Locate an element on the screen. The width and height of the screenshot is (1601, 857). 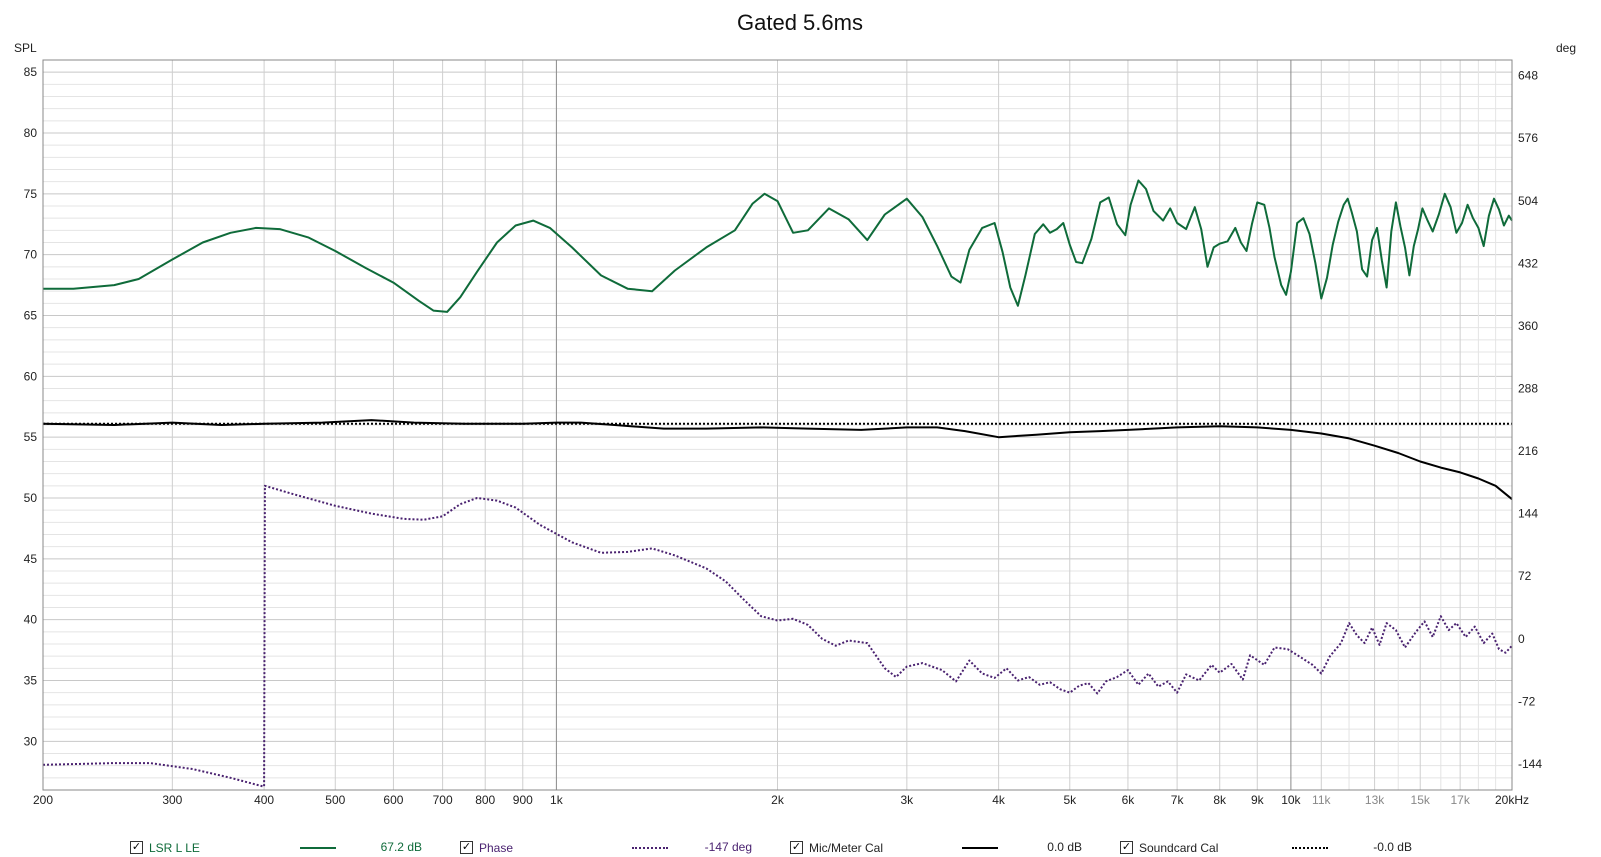
x-tick-label: 10k is located at coordinates (1291, 800).